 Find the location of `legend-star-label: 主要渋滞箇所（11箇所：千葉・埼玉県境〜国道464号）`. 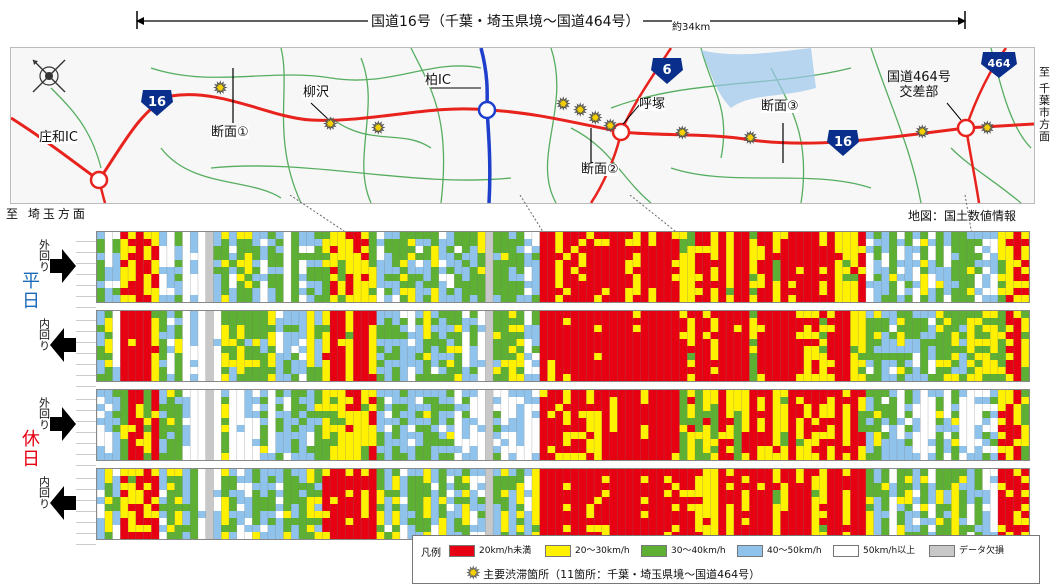

legend-star-label: 主要渋滞箇所（11箇所：千葉・埼玉県境〜国道464号） is located at coordinates (622, 574).